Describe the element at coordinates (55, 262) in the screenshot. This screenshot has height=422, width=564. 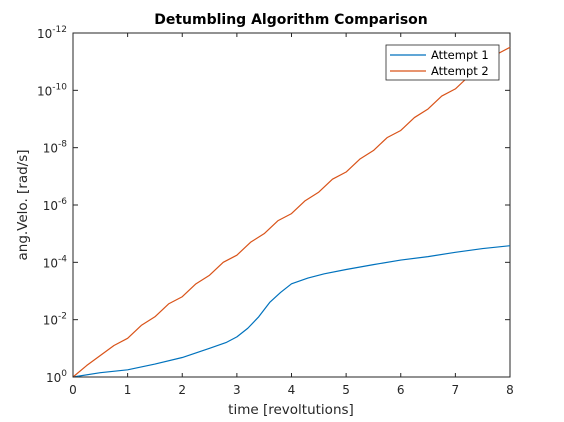
I see `y-tick-label: 10⁻⁴` at that location.